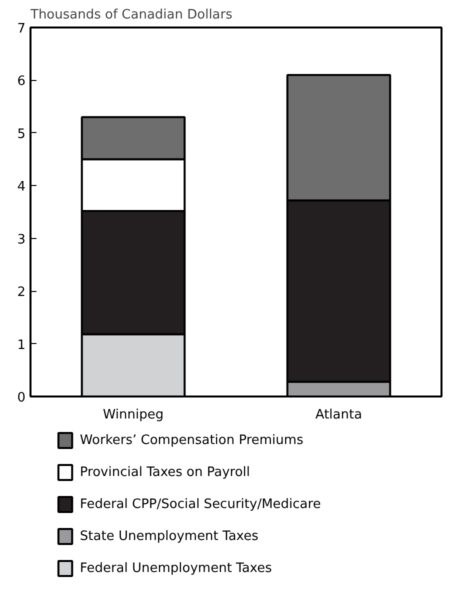 This screenshot has height=605, width=449. What do you see at coordinates (21, 292) in the screenshot?
I see `y-tick-label: 2` at bounding box center [21, 292].